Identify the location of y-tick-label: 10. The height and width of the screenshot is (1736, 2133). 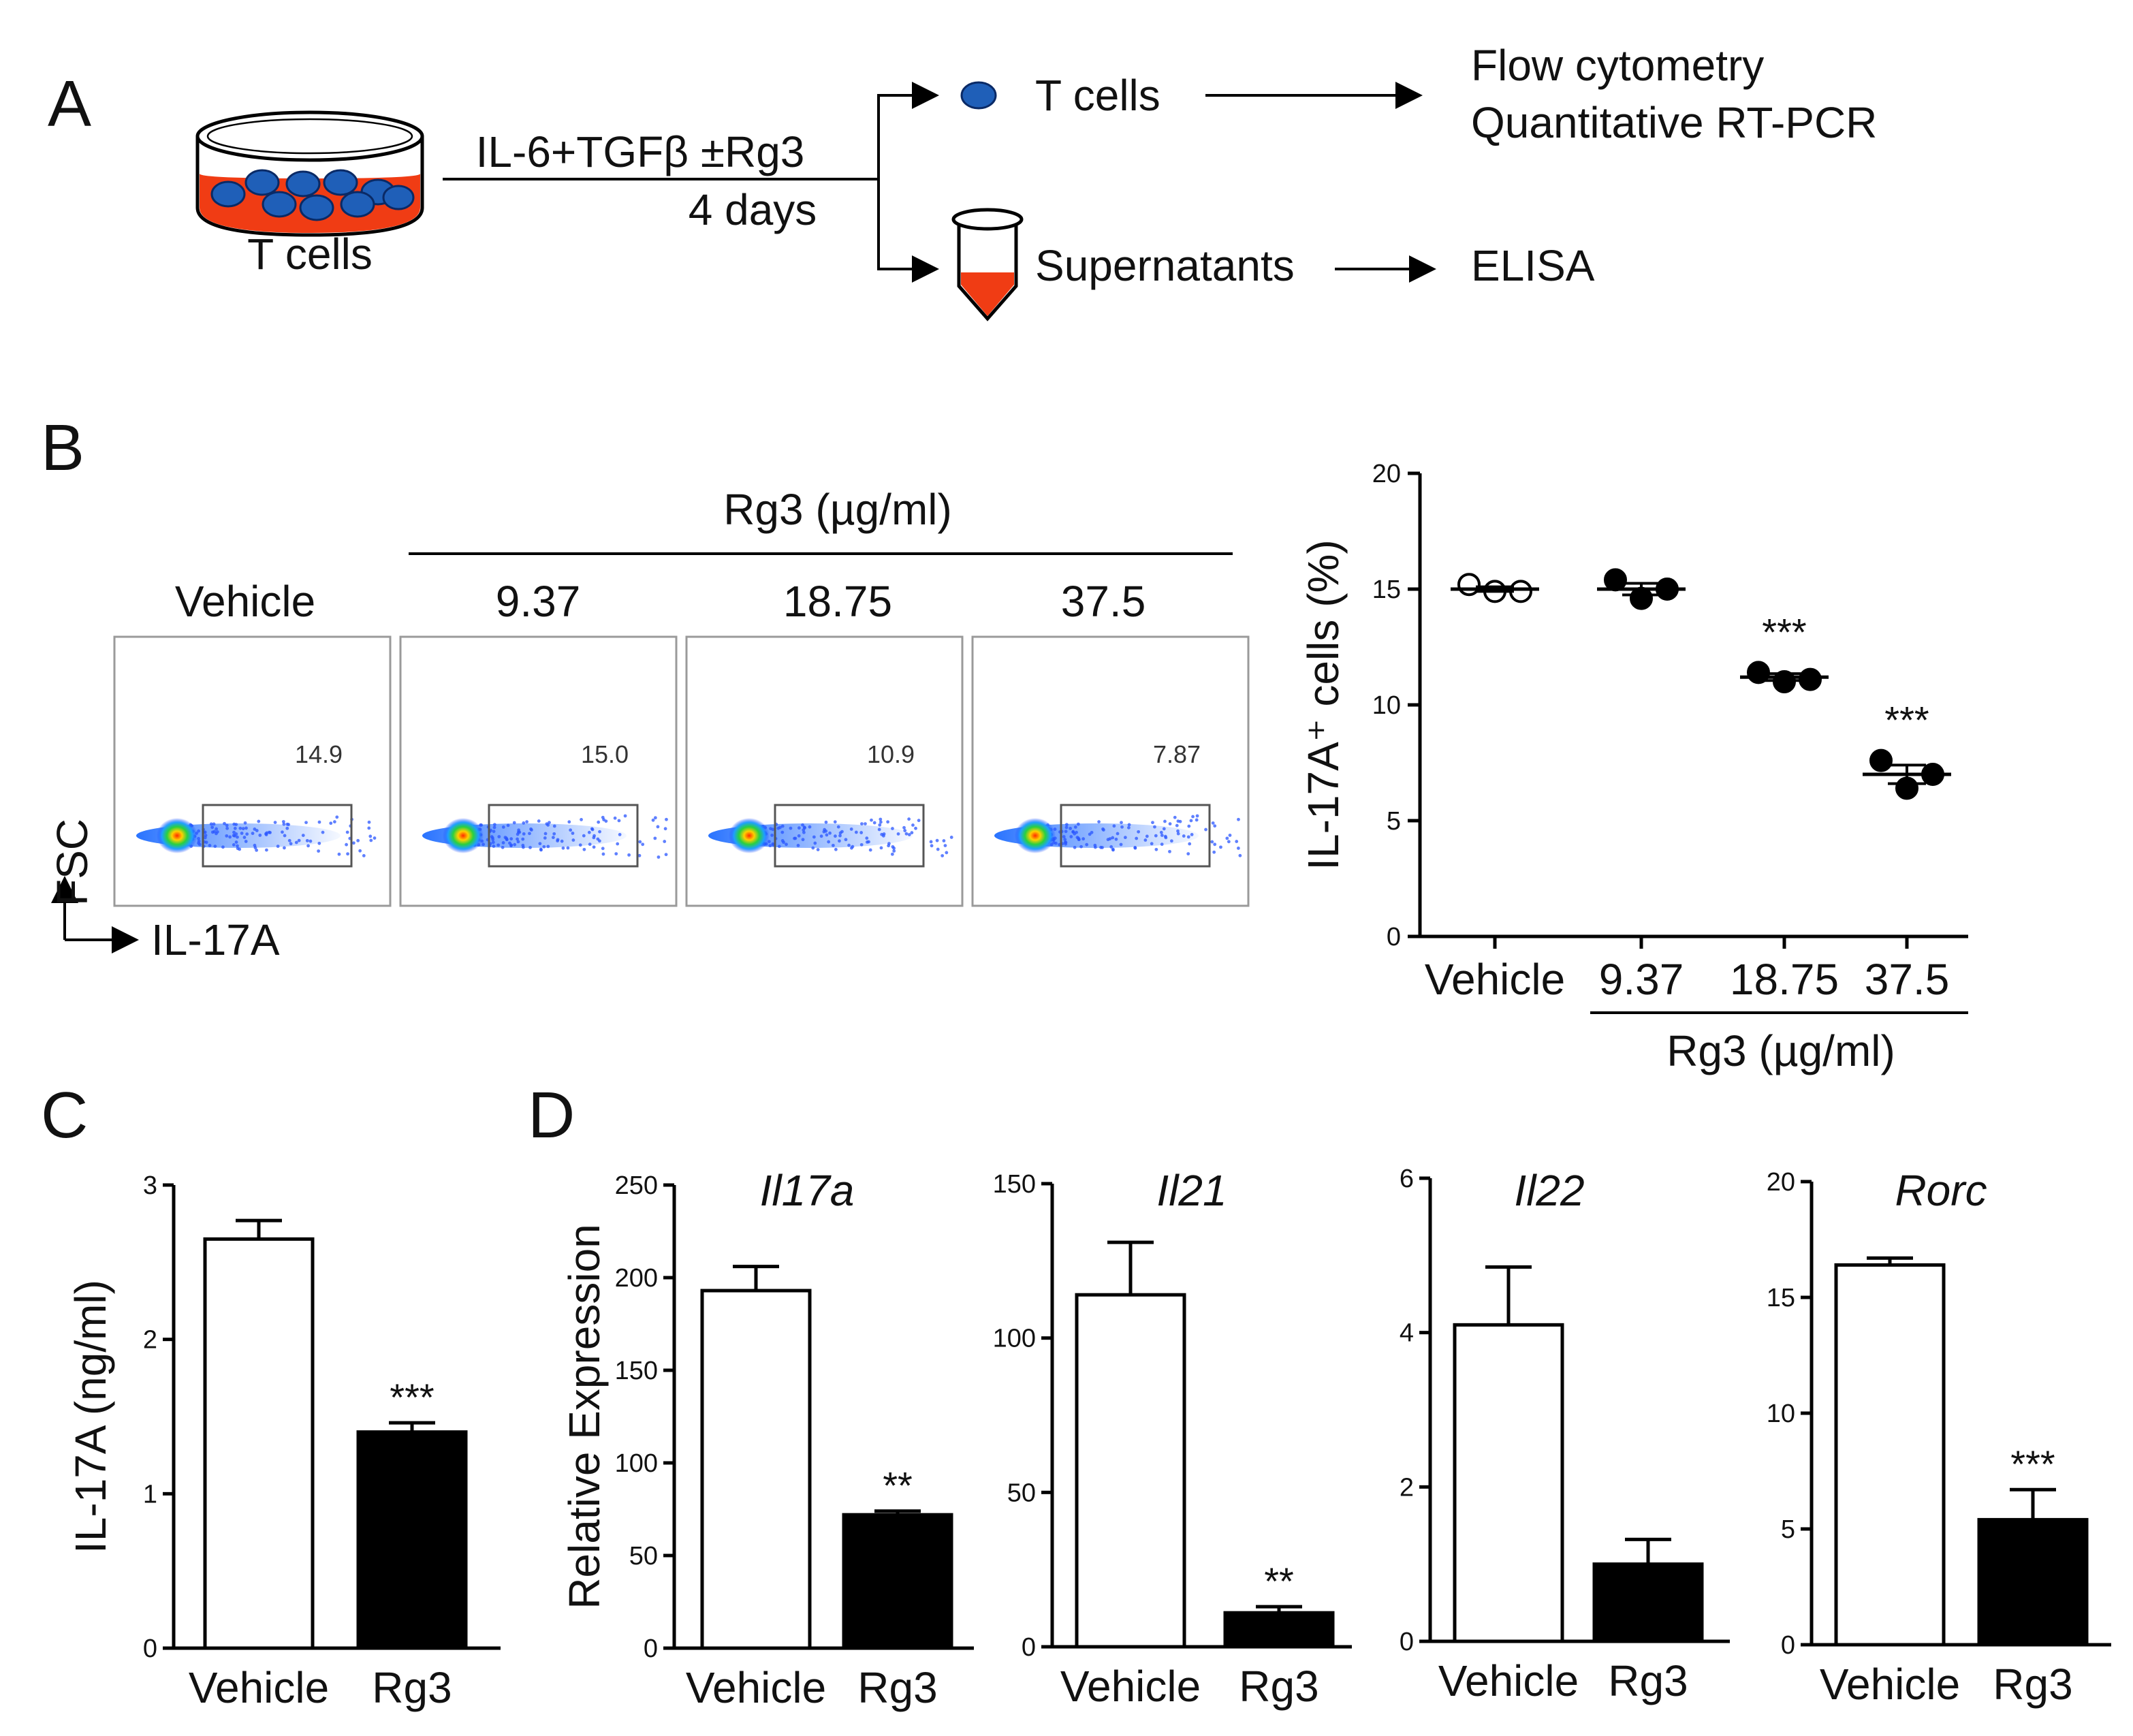
(1781, 1414).